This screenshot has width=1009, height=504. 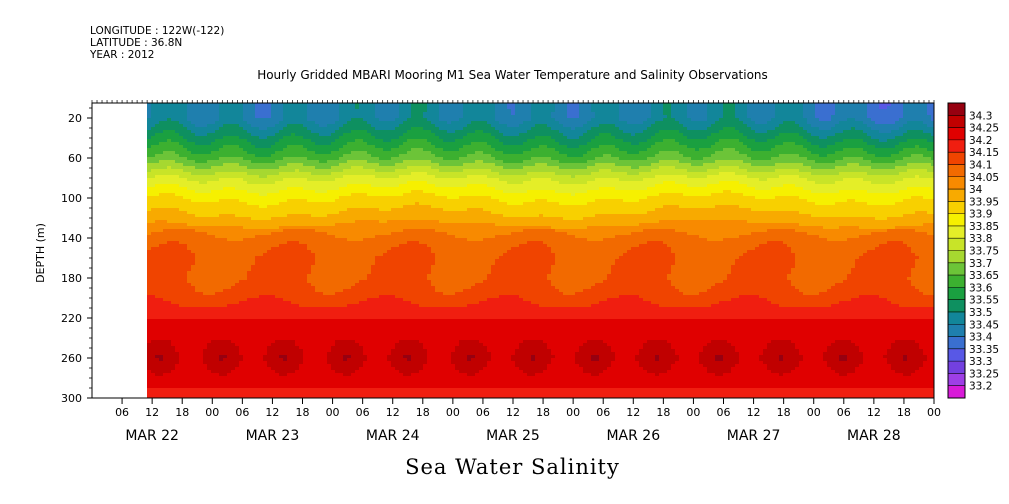 I want to click on x-day-label: MAR 26, so click(x=633, y=436).